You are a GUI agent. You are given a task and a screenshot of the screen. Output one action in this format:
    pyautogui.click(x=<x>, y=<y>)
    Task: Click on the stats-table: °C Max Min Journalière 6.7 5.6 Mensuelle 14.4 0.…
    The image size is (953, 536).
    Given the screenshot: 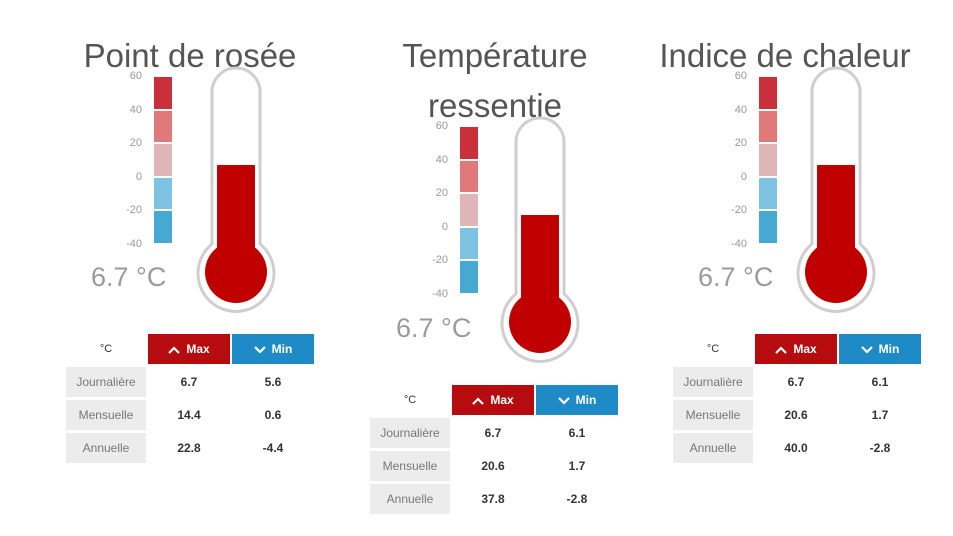 What is the action you would take?
    pyautogui.click(x=190, y=398)
    